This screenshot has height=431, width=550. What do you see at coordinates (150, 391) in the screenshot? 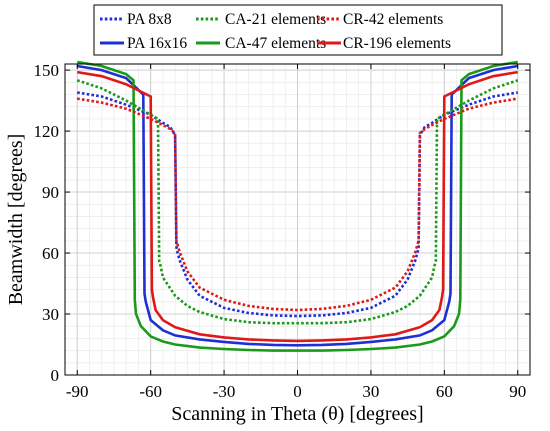
I see `x-tick-label: -60` at bounding box center [150, 391].